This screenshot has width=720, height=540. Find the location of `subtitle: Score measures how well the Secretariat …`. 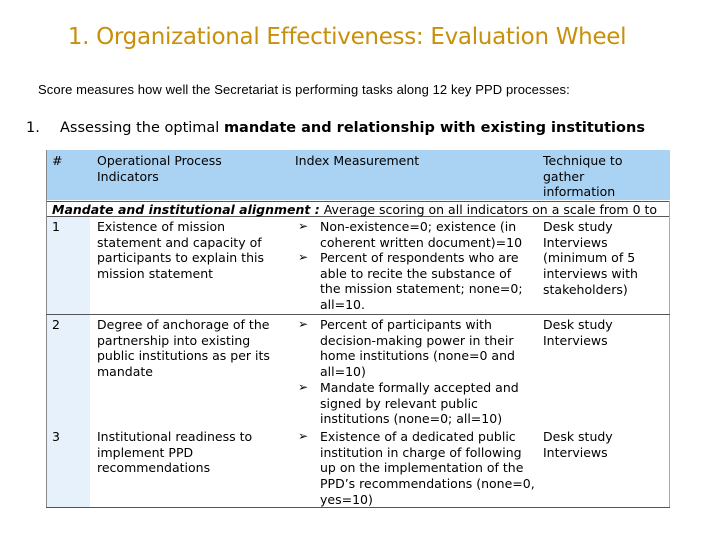

subtitle: Score measures how well the Secretariat … is located at coordinates (304, 89).